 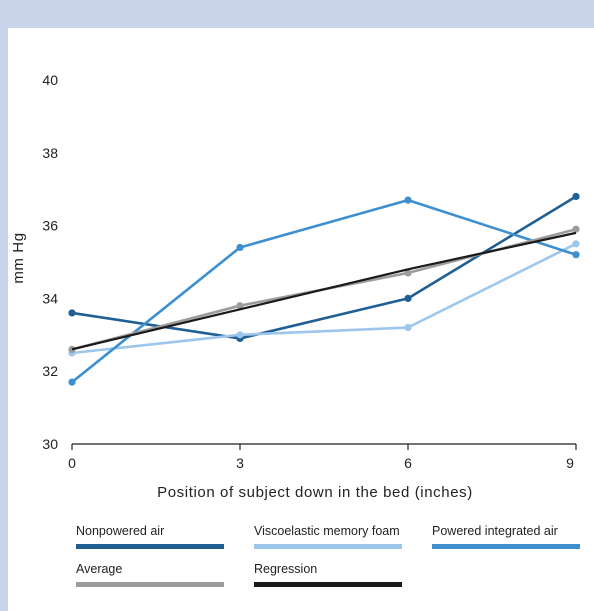 I want to click on legend-label: Powered integrated air, so click(x=495, y=531).